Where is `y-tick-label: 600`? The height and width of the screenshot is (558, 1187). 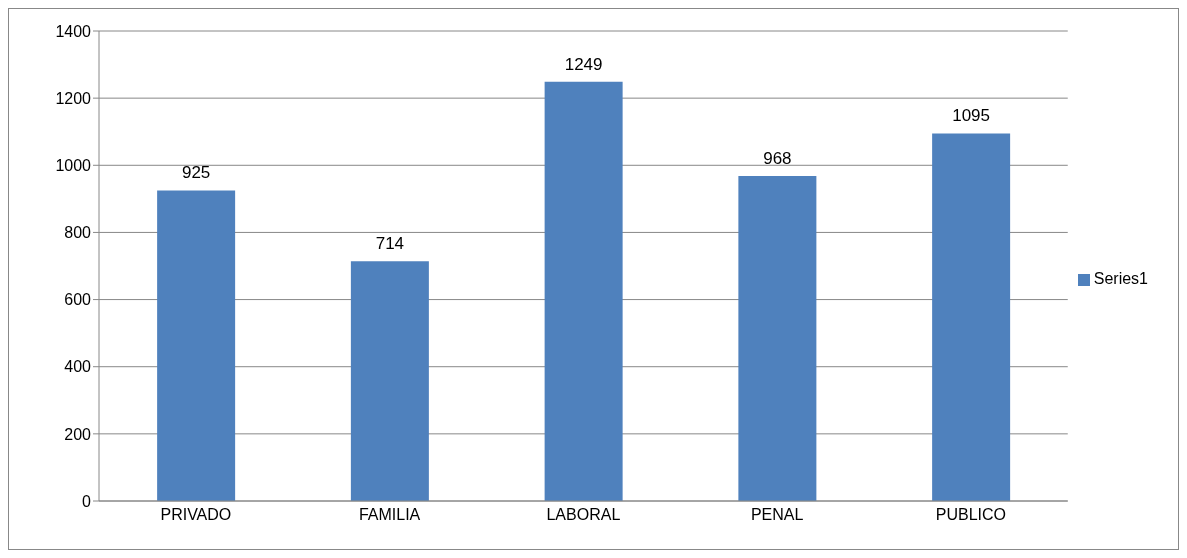 y-tick-label: 600 is located at coordinates (78, 300).